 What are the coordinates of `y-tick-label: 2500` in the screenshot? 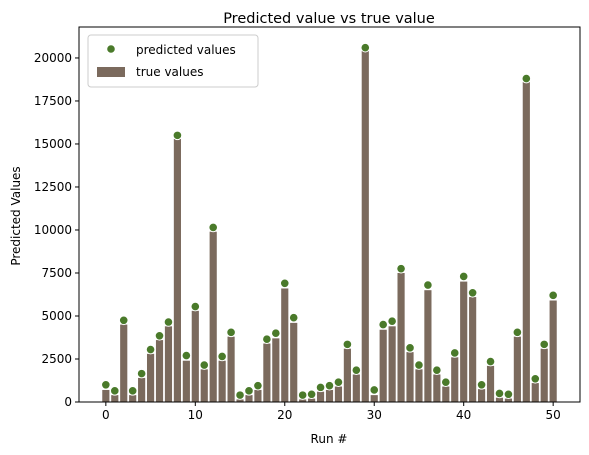 It's located at (56, 359).